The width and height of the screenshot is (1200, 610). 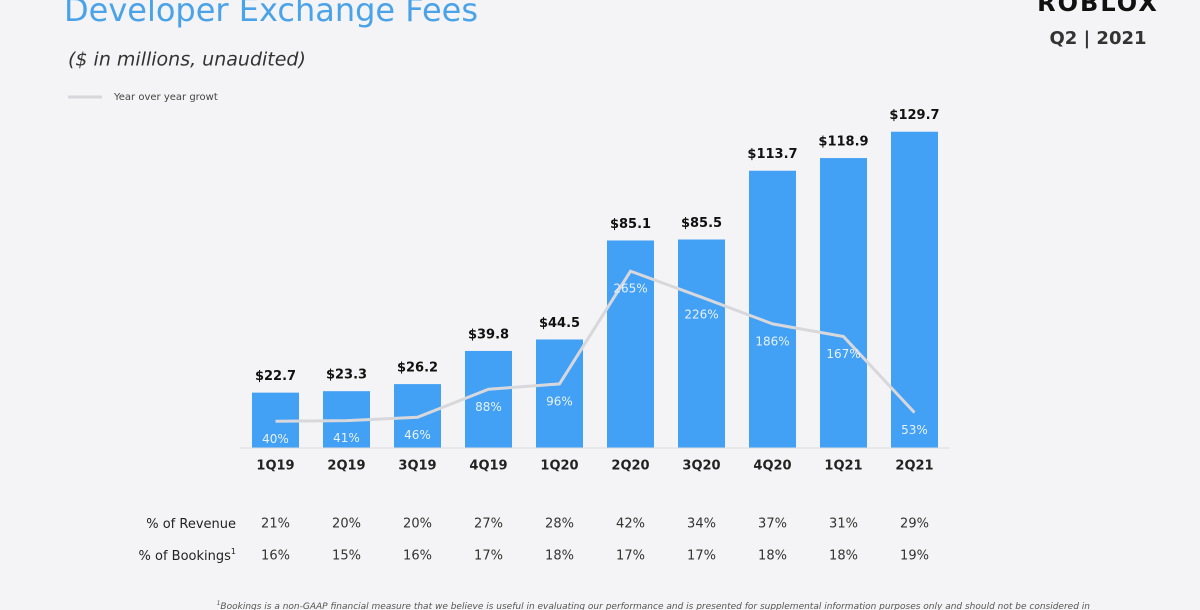 I want to click on period: Q2 | 2021, so click(x=1097, y=38).